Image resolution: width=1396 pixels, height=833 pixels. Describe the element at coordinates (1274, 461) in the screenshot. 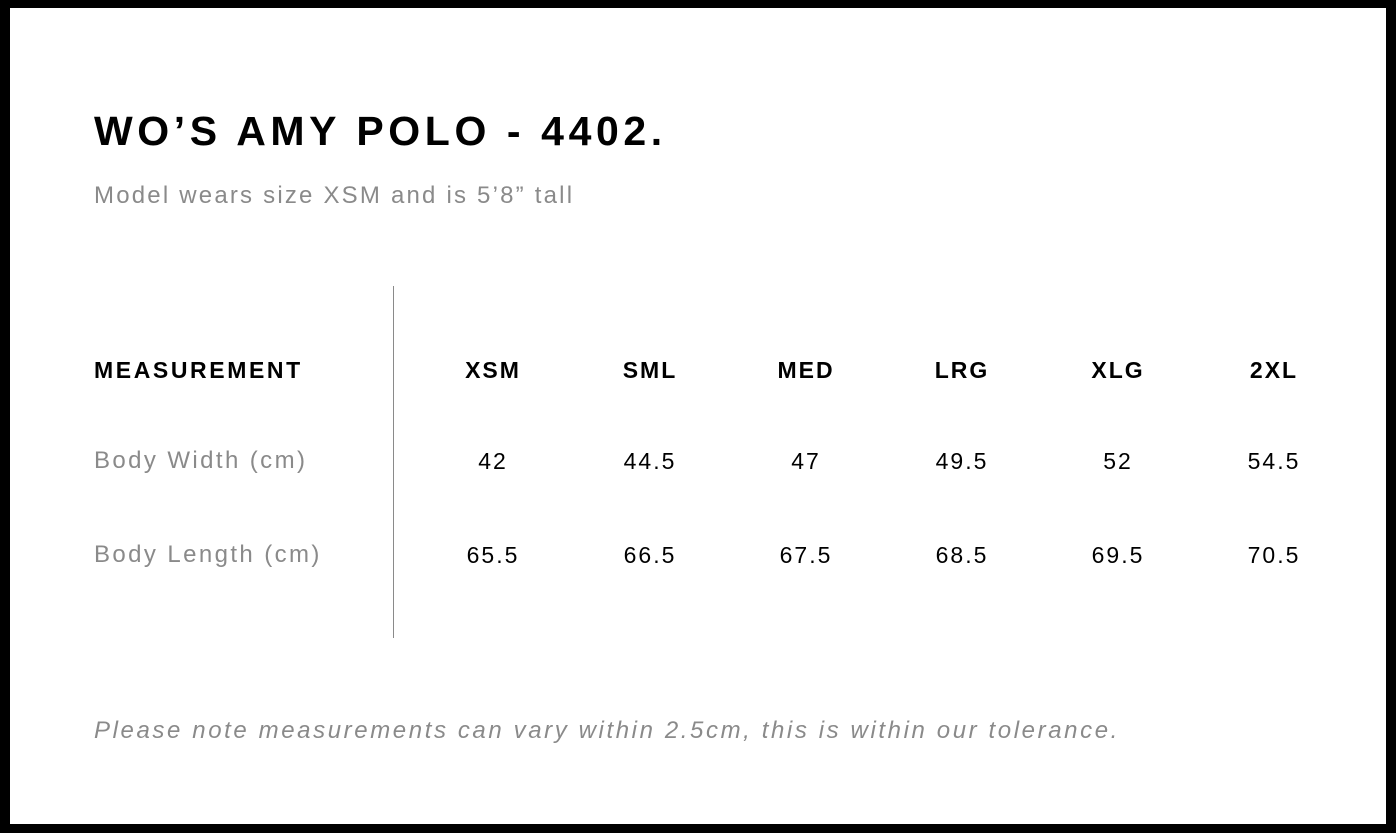

I see `table-cell: 54.5` at that location.